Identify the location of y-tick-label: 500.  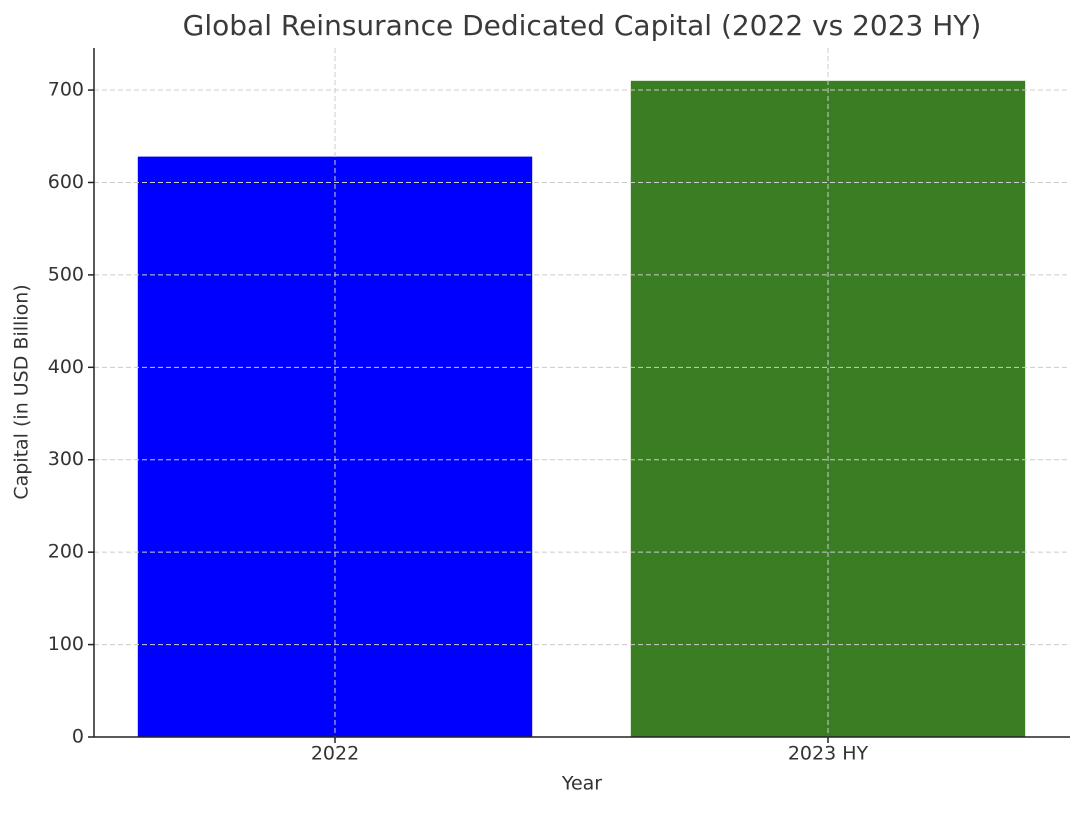
(66, 274).